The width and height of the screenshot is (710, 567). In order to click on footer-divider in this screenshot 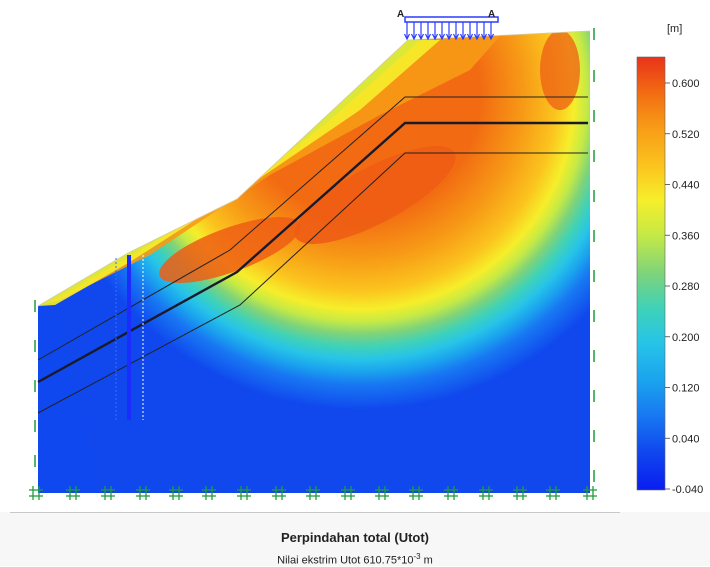, I will do `click(315, 512)`.